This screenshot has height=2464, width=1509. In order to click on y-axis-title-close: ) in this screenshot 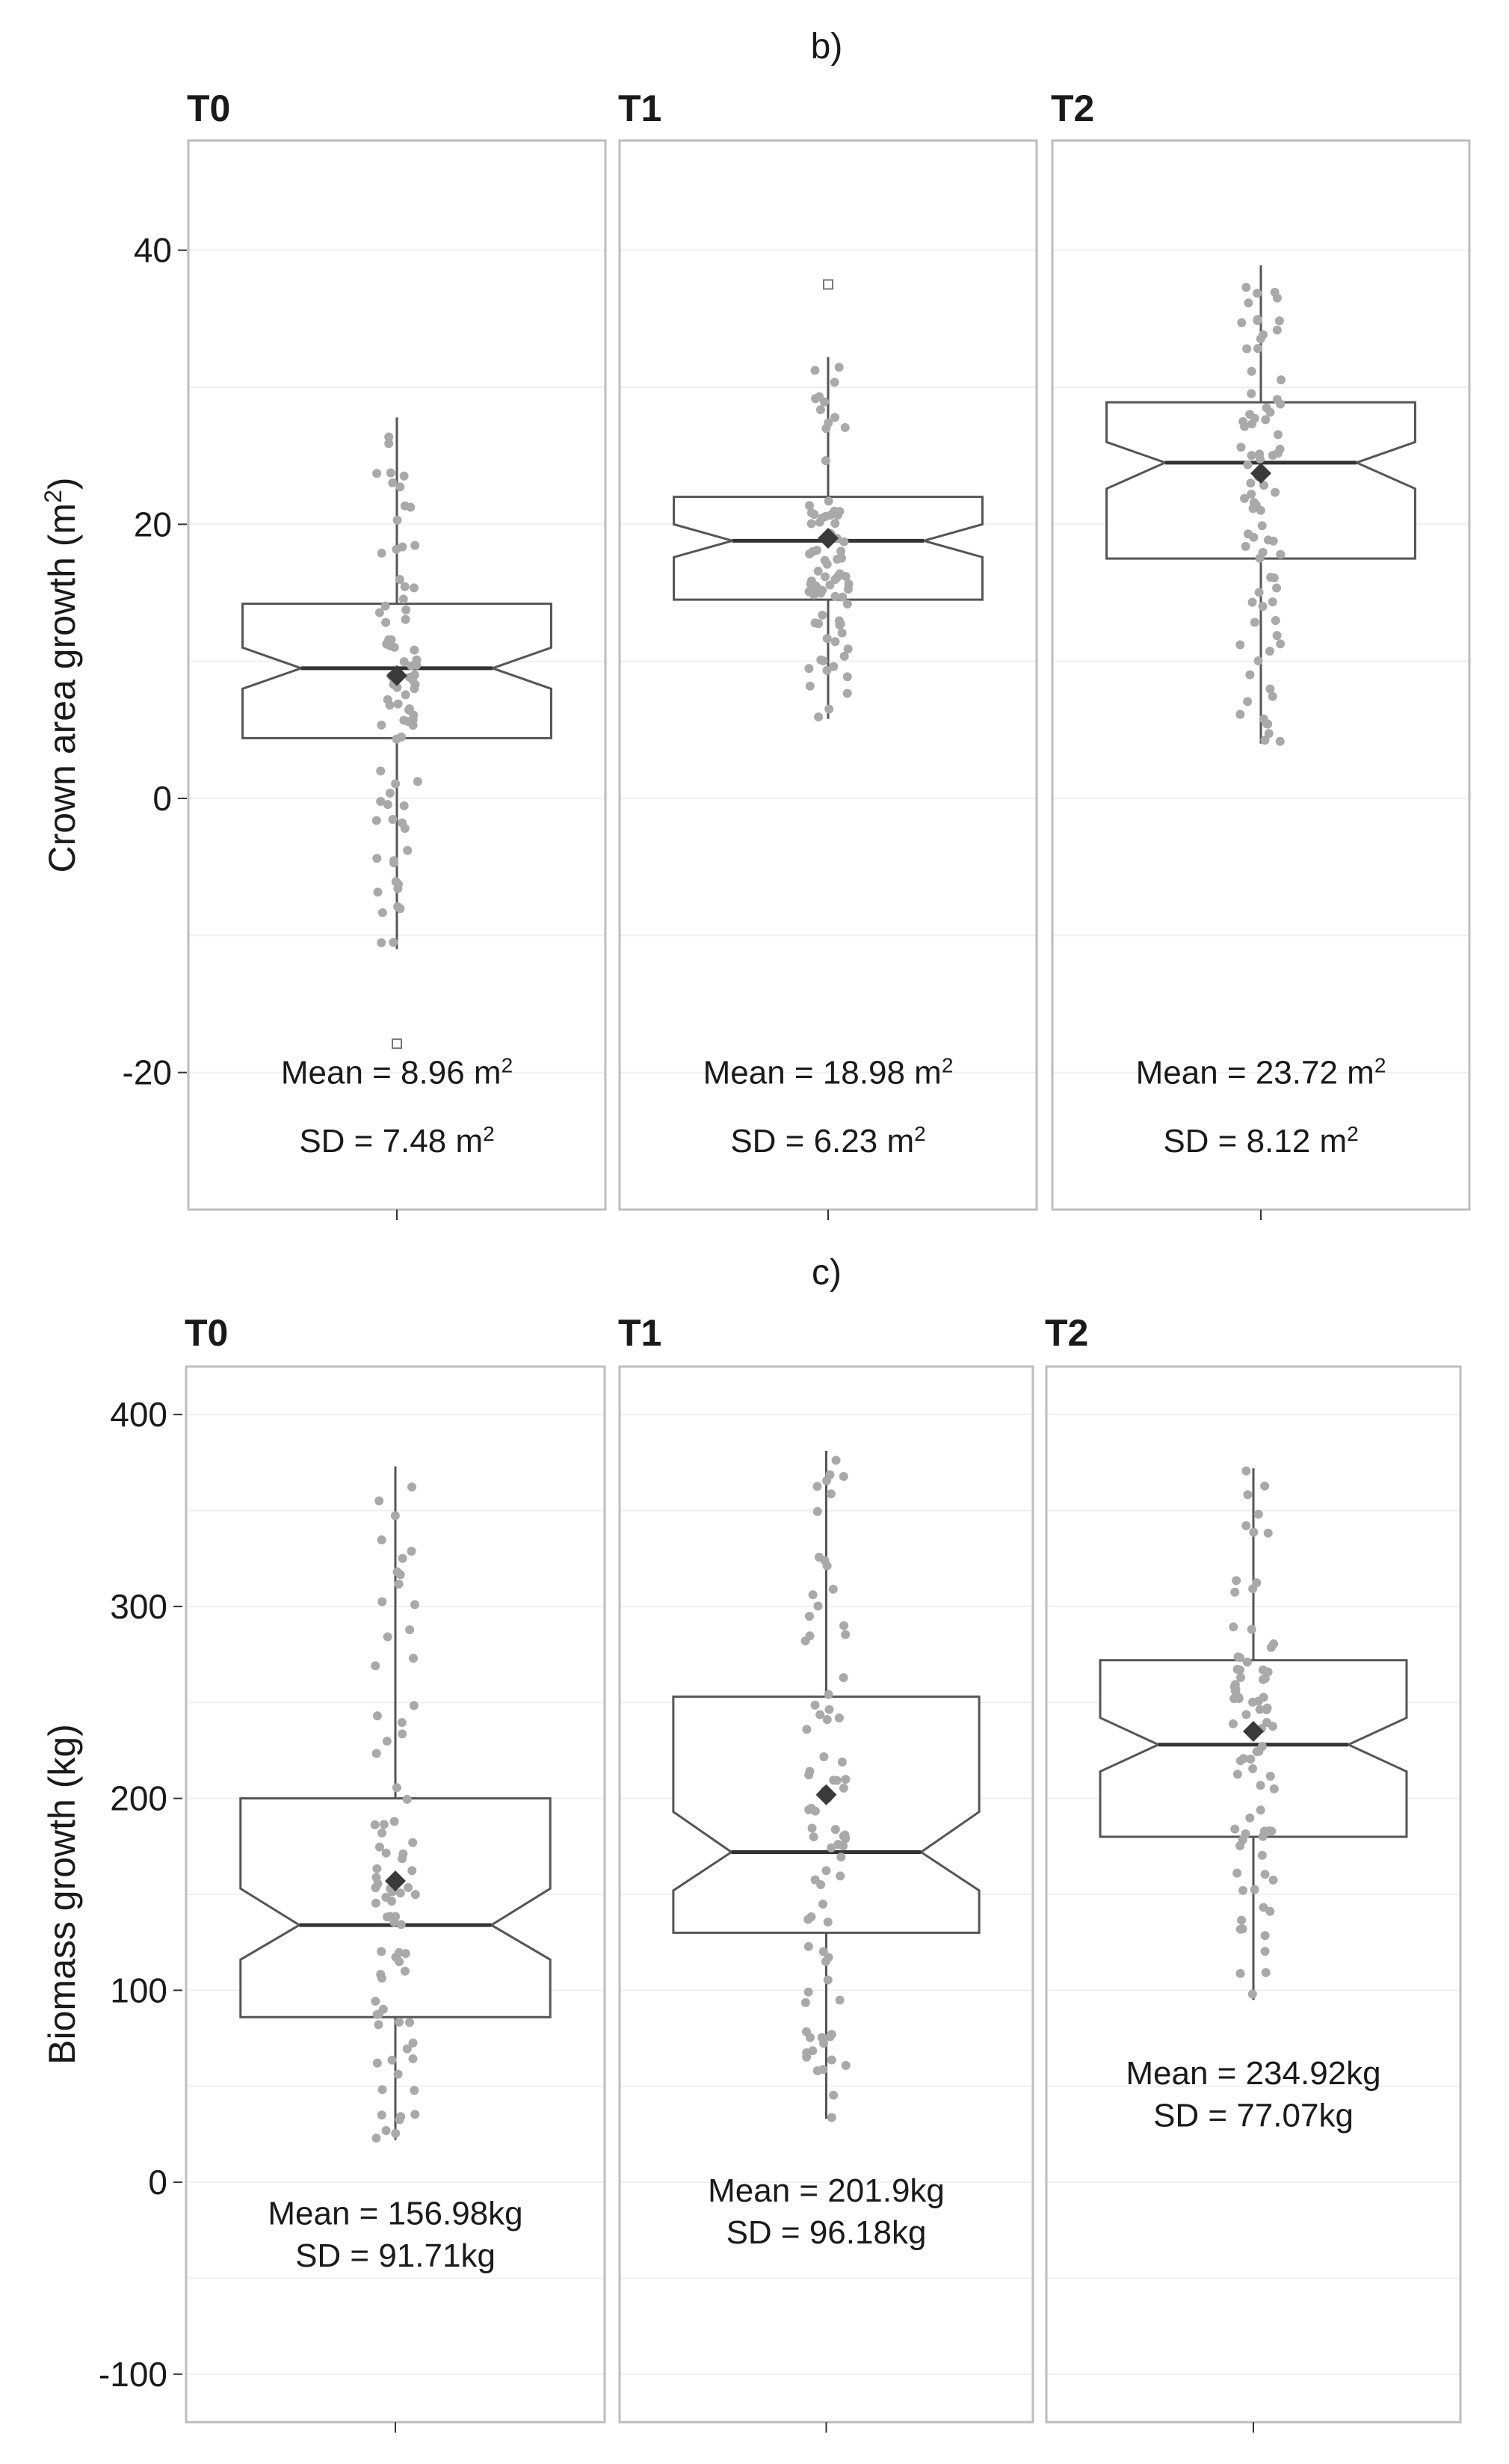, I will do `click(62, 483)`.